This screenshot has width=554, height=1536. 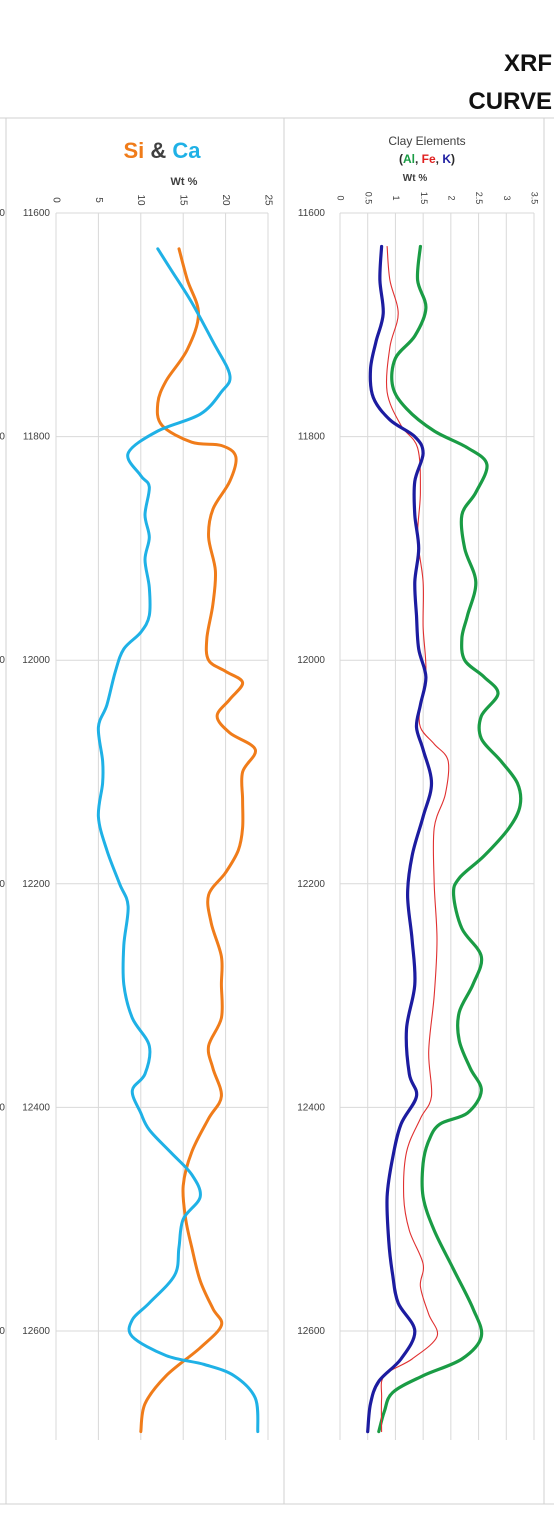 I want to click on chart-title-part: Si, so click(x=133, y=150).